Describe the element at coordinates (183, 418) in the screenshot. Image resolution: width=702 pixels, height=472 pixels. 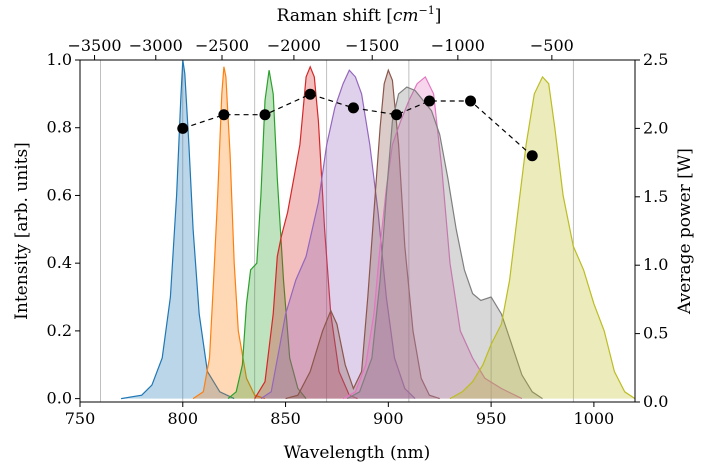
I see `x-tick-label: 800` at that location.